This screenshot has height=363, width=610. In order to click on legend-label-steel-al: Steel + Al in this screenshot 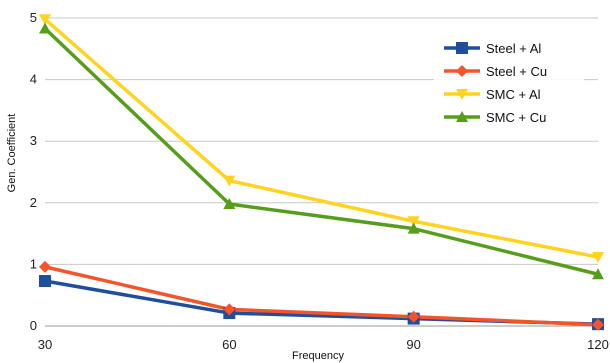, I will do `click(513, 48)`.